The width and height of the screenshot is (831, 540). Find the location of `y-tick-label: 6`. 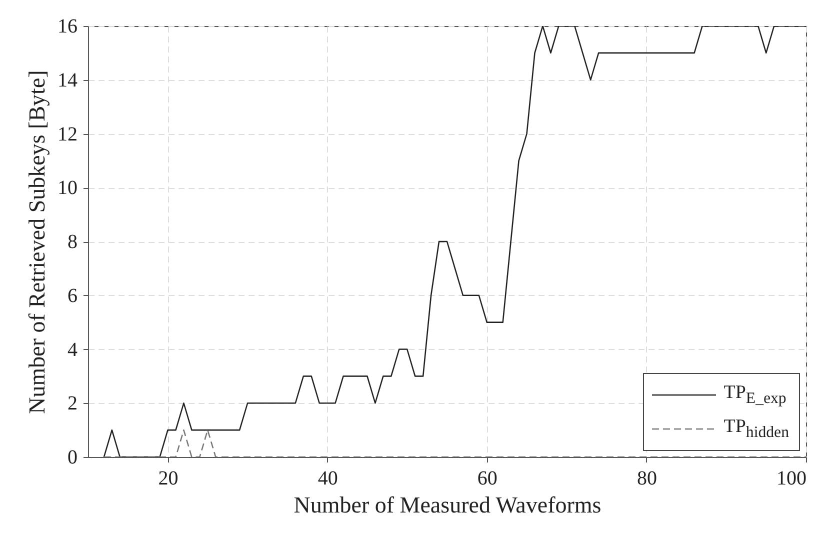

y-tick-label: 6 is located at coordinates (73, 295).